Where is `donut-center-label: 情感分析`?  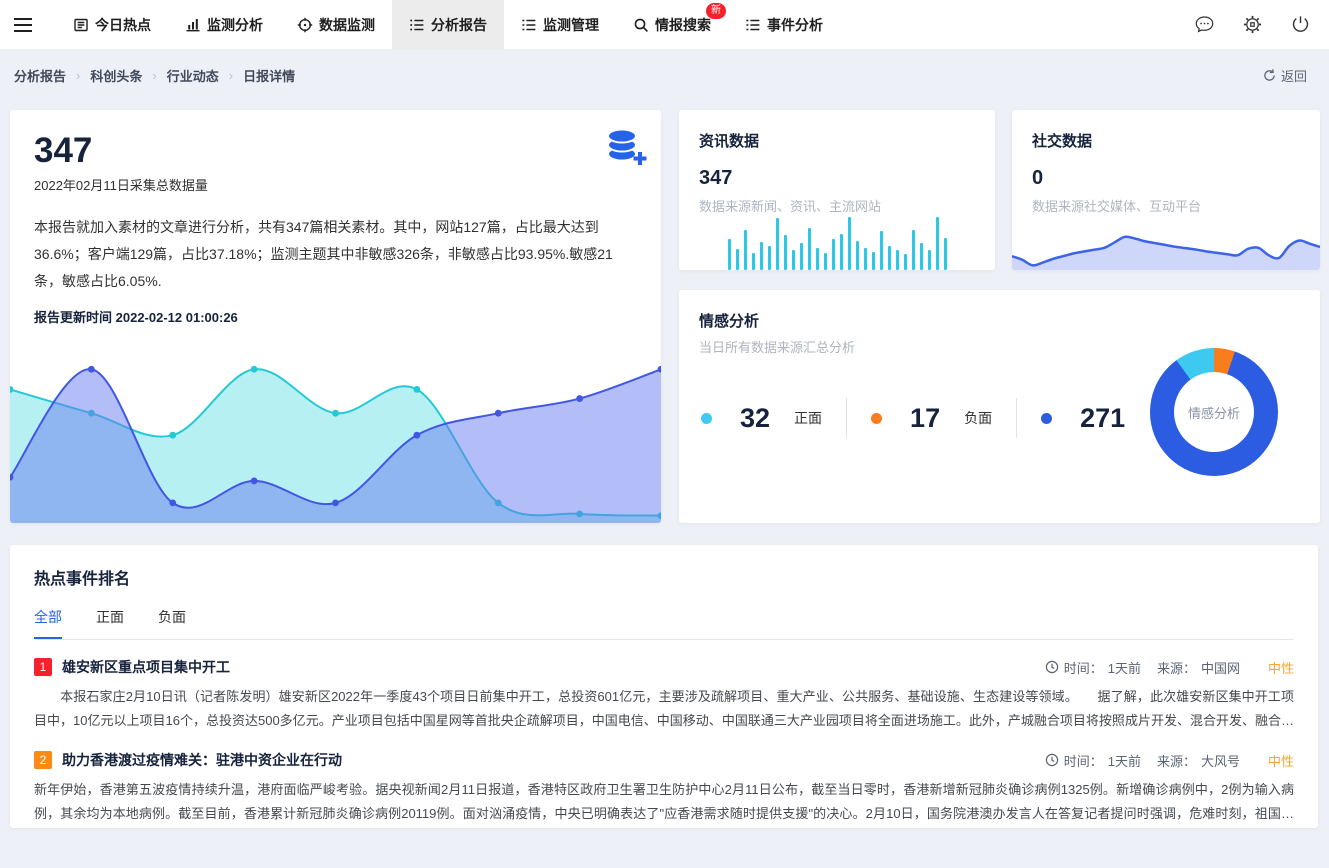 donut-center-label: 情感分析 is located at coordinates (1214, 412).